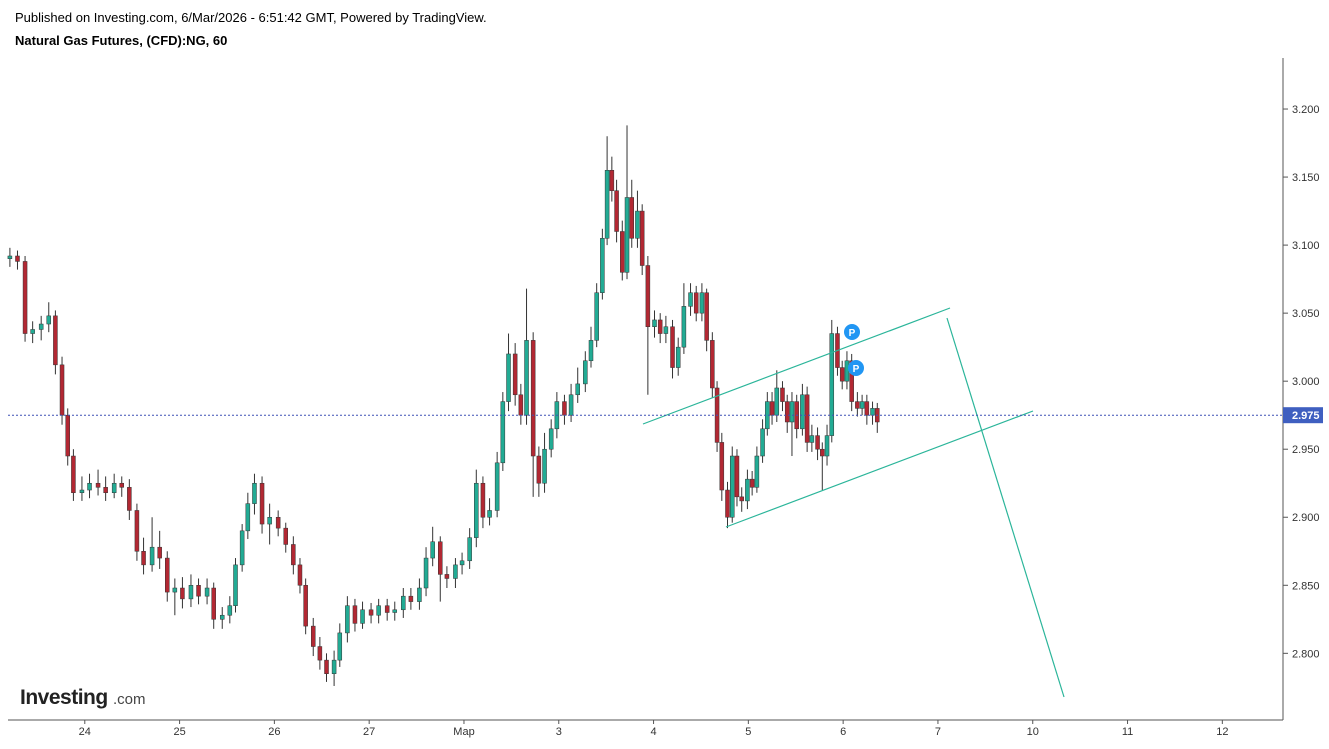 This screenshot has height=749, width=1329. What do you see at coordinates (1005, 507) in the screenshot?
I see `projection-line` at bounding box center [1005, 507].